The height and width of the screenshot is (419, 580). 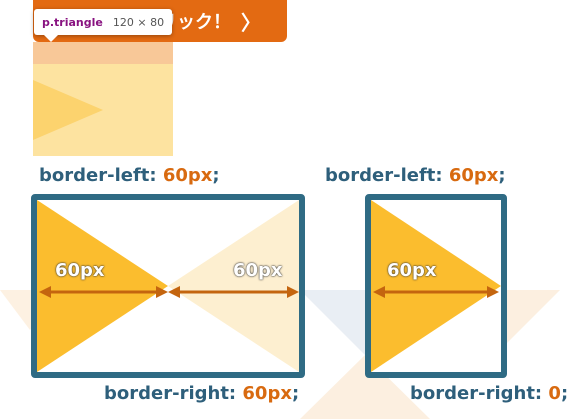 I want to click on single-width-label: 60px, so click(x=412, y=270).